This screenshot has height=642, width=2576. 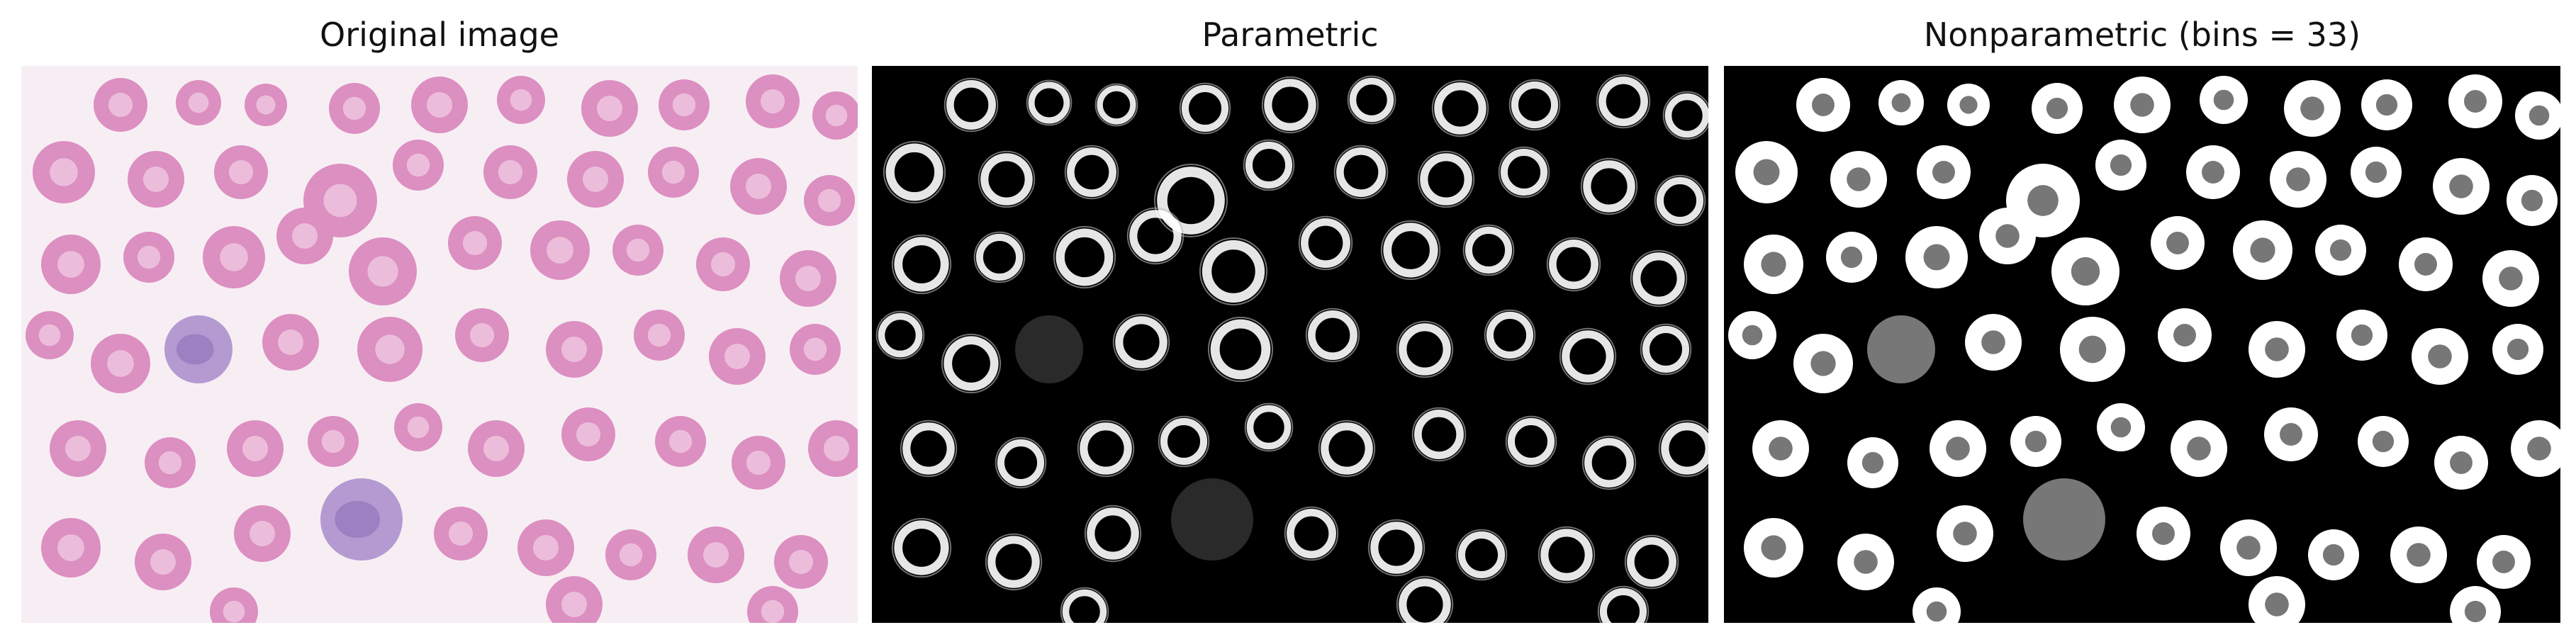 I want to click on panel-title-parametric: Parametric, so click(x=1290, y=35).